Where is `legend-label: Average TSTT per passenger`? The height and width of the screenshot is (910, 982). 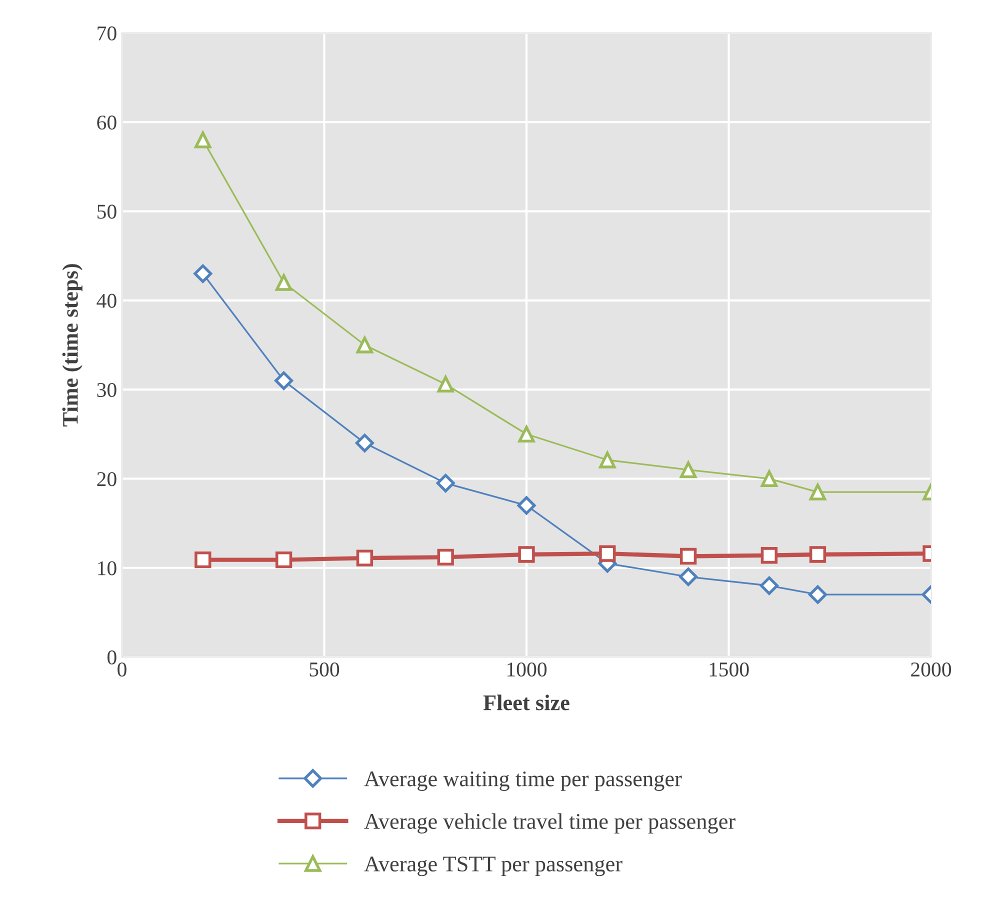
legend-label: Average TSTT per passenger is located at coordinates (493, 866).